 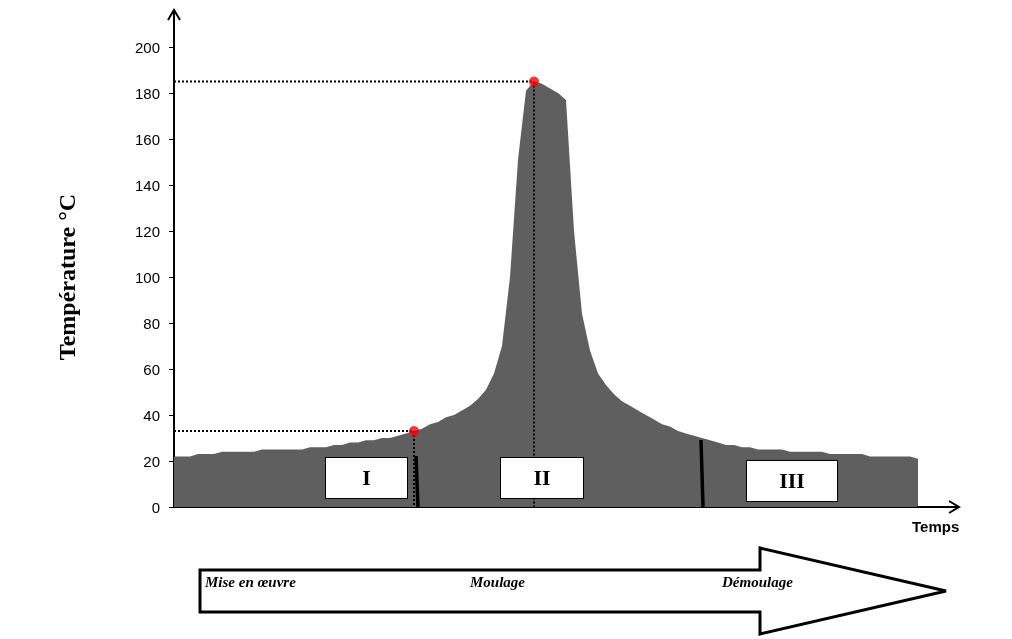 What do you see at coordinates (151, 369) in the screenshot?
I see `y-tick-label: 60` at bounding box center [151, 369].